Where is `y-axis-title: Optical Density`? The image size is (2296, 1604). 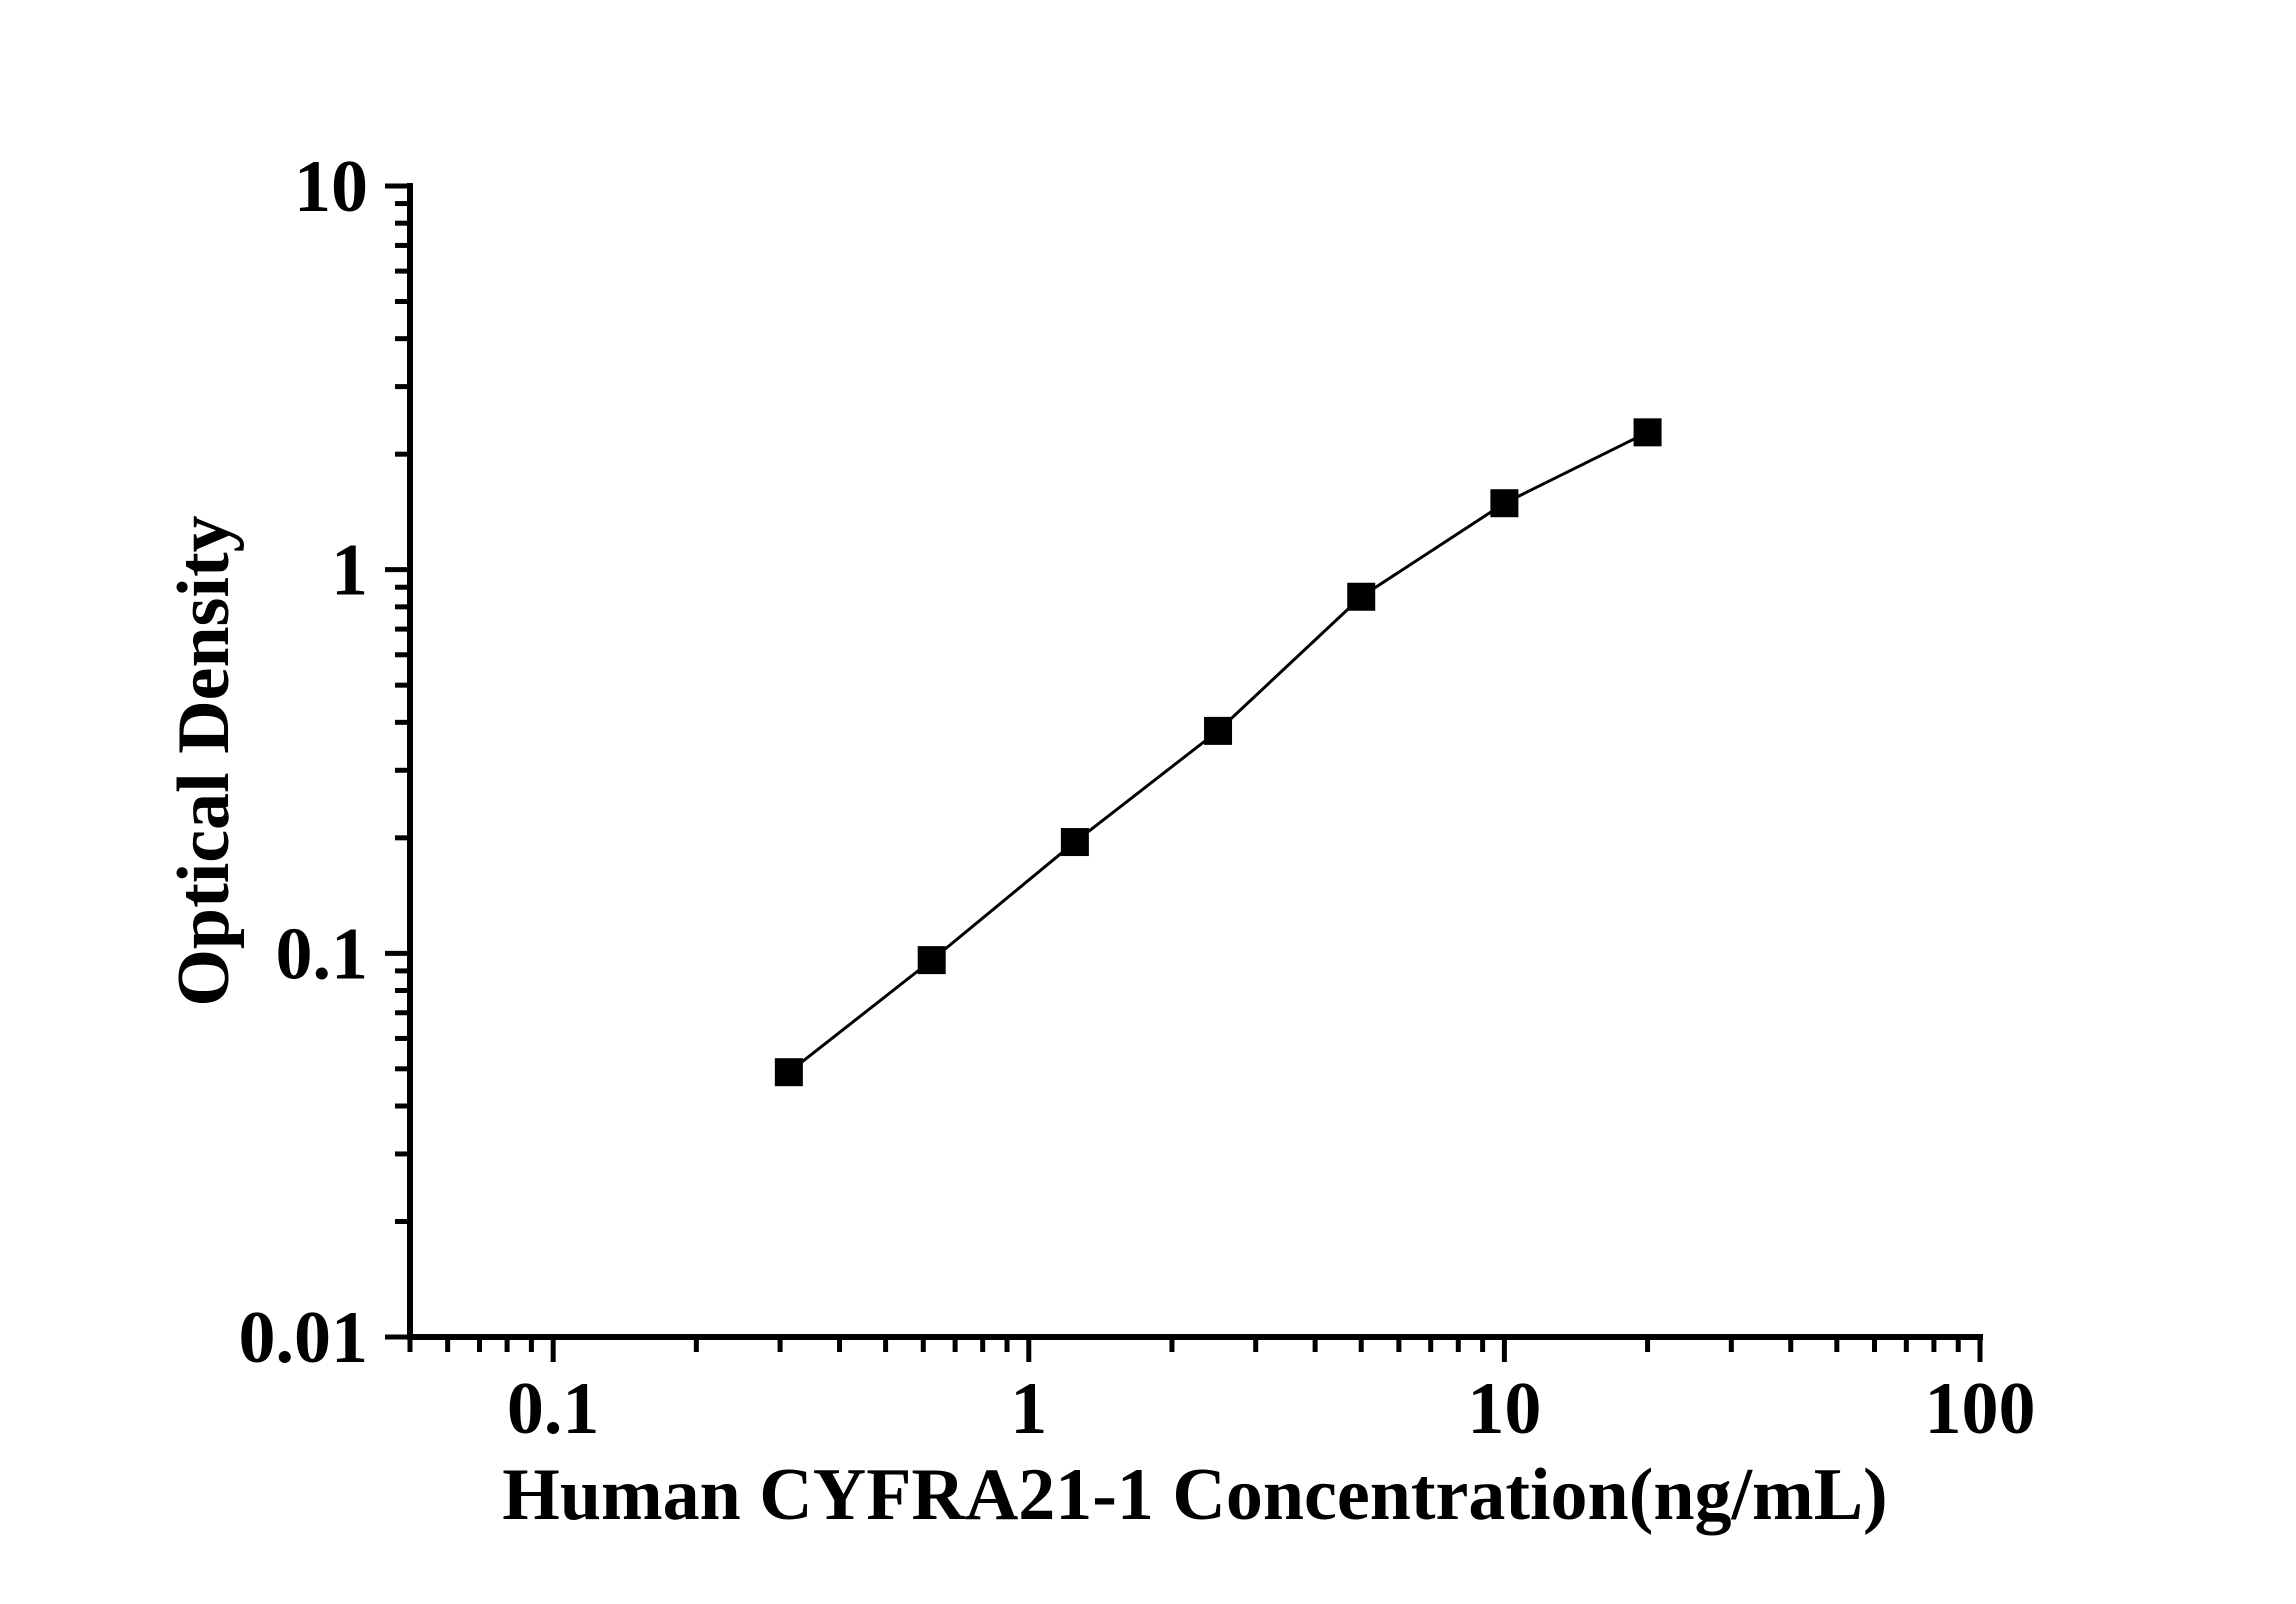 y-axis-title: Optical Density is located at coordinates (204, 761).